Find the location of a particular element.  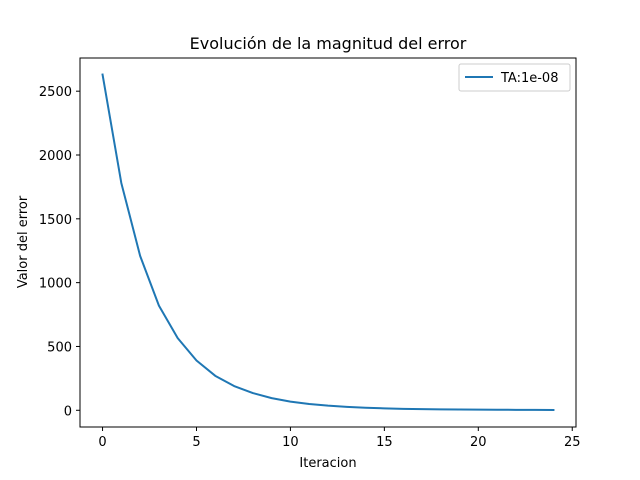

x-tick-label: 0 is located at coordinates (102, 442).